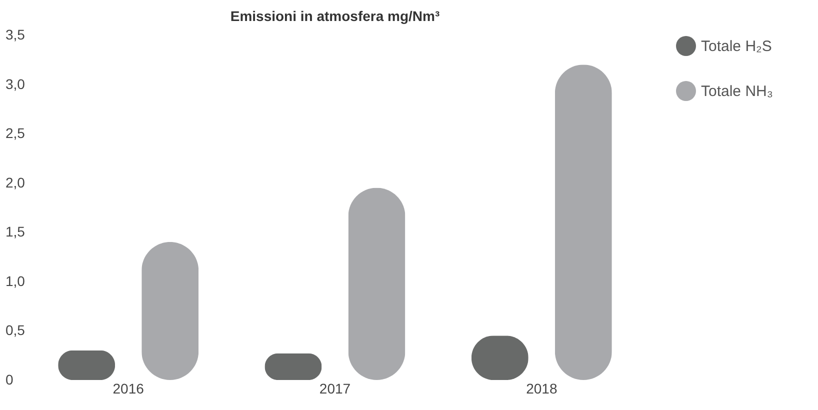  What do you see at coordinates (16, 133) in the screenshot?
I see `y-tick-label: 2,5` at bounding box center [16, 133].